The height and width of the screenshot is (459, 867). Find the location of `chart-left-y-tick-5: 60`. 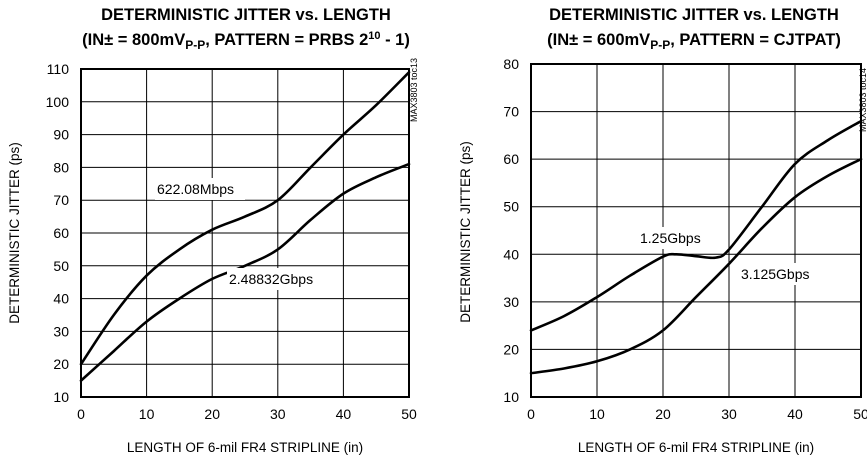

chart-left-y-tick-5: 60 is located at coordinates (61, 233).